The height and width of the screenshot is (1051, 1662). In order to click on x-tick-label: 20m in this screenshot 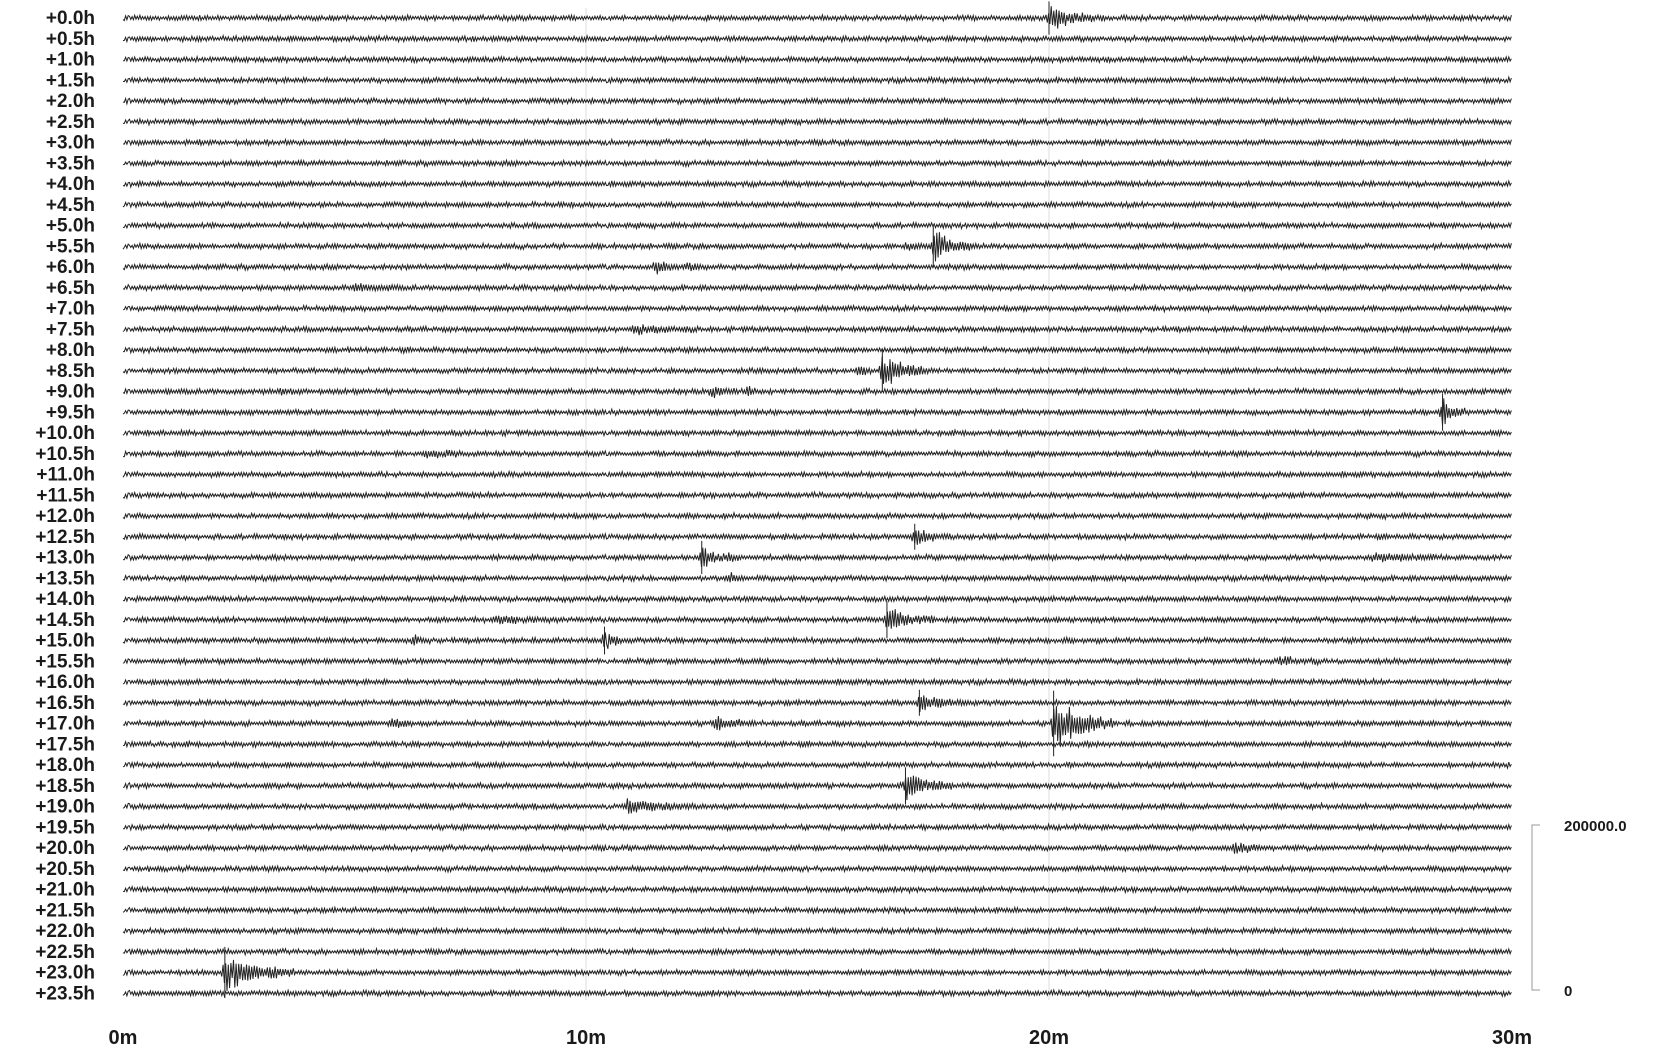, I will do `click(1049, 1038)`.